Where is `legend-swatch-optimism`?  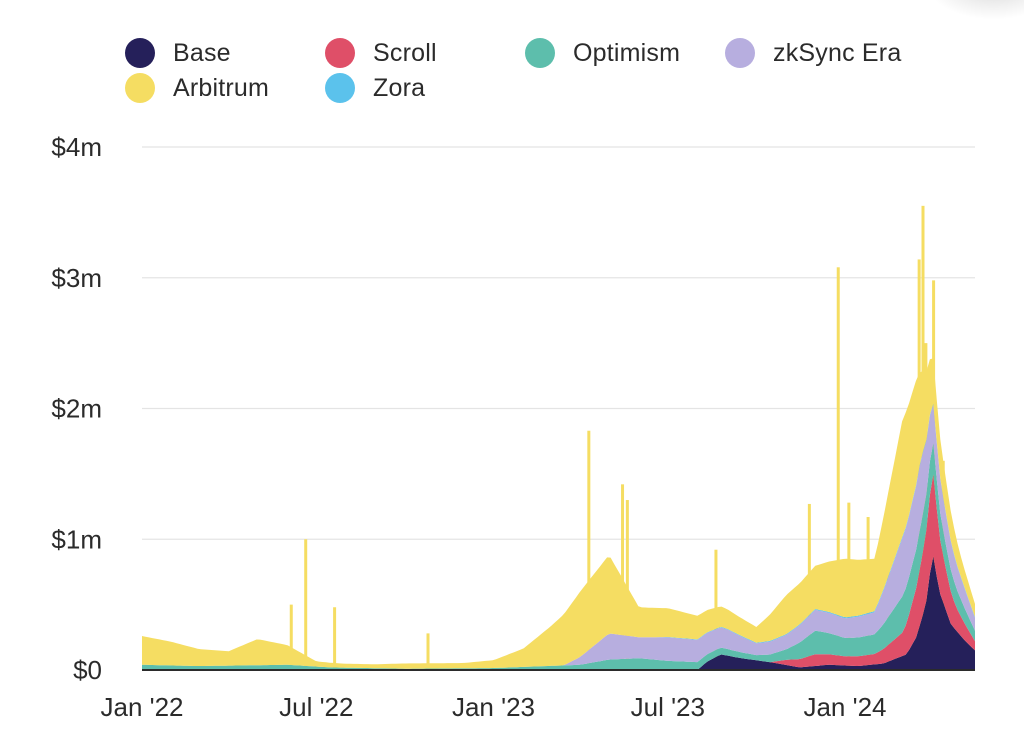 legend-swatch-optimism is located at coordinates (540, 53).